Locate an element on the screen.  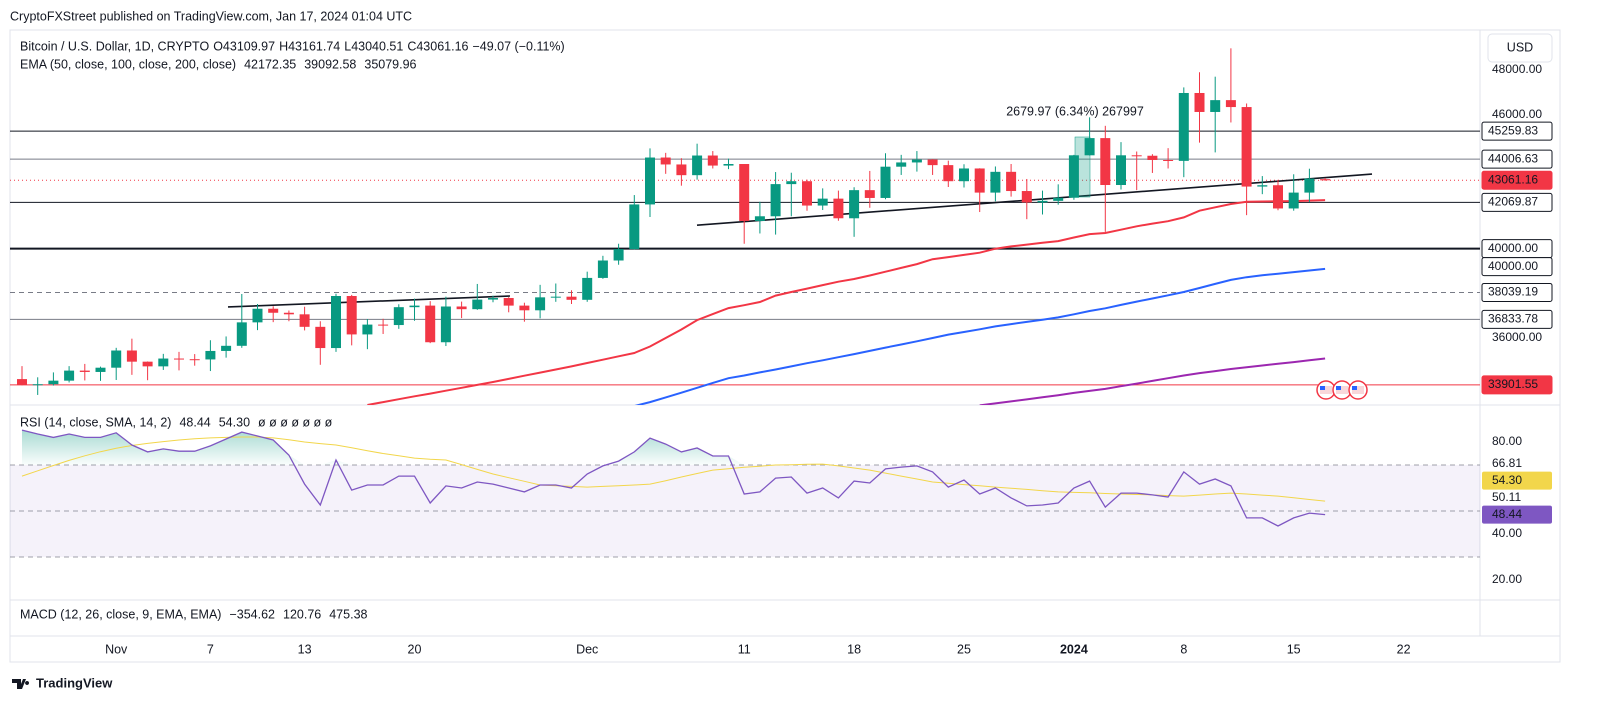
currency-button is located at coordinates (1520, 48).